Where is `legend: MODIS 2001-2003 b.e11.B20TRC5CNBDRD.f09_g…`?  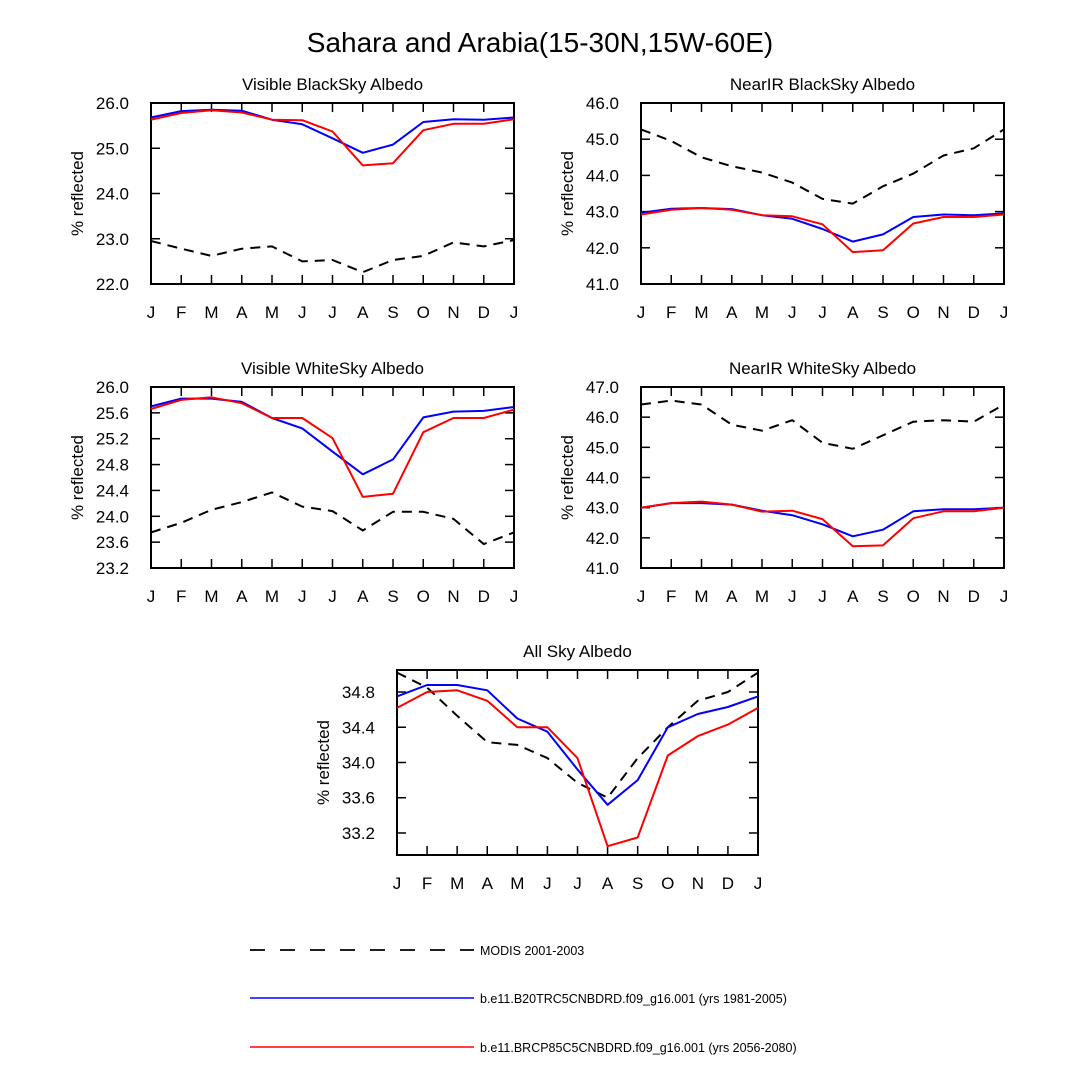
legend: MODIS 2001-2003 b.e11.B20TRC5CNBDRD.f09_g… is located at coordinates (523, 999).